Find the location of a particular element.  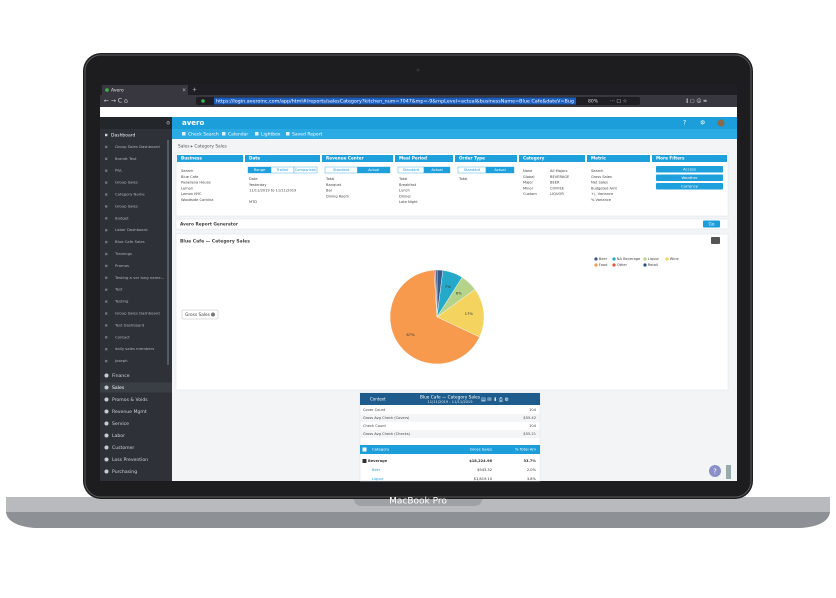

filter-option: Lemon NYC is located at coordinates (191, 194).